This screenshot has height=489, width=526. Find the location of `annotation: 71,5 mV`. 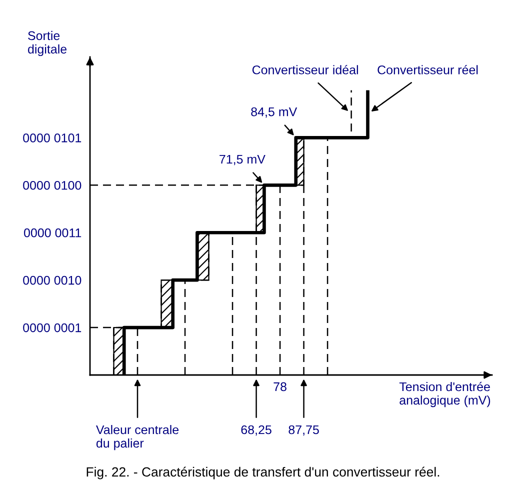

annotation: 71,5 mV is located at coordinates (243, 160).